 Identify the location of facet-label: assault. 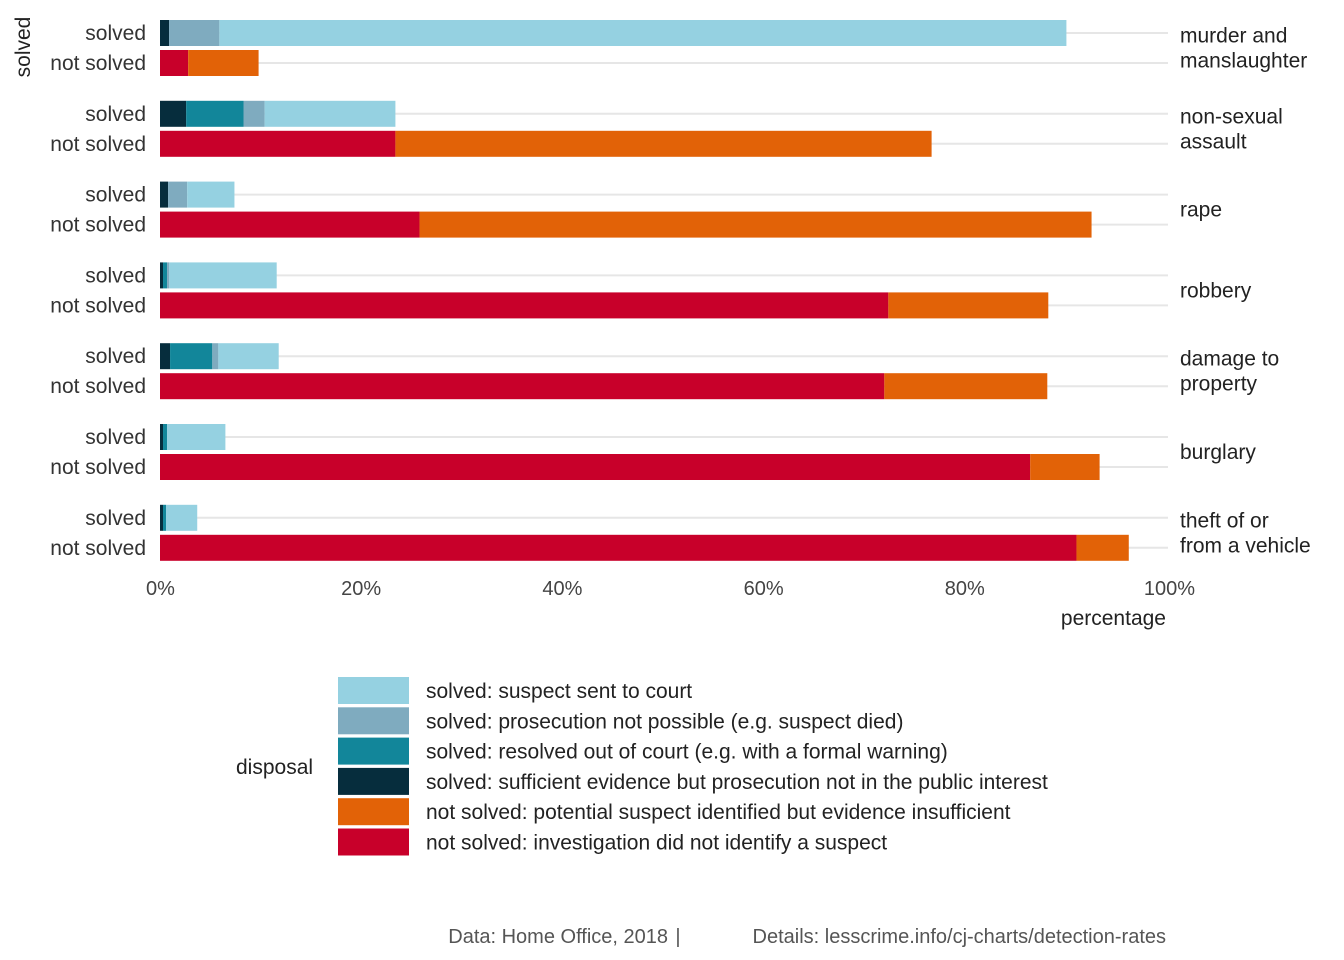
(1213, 141).